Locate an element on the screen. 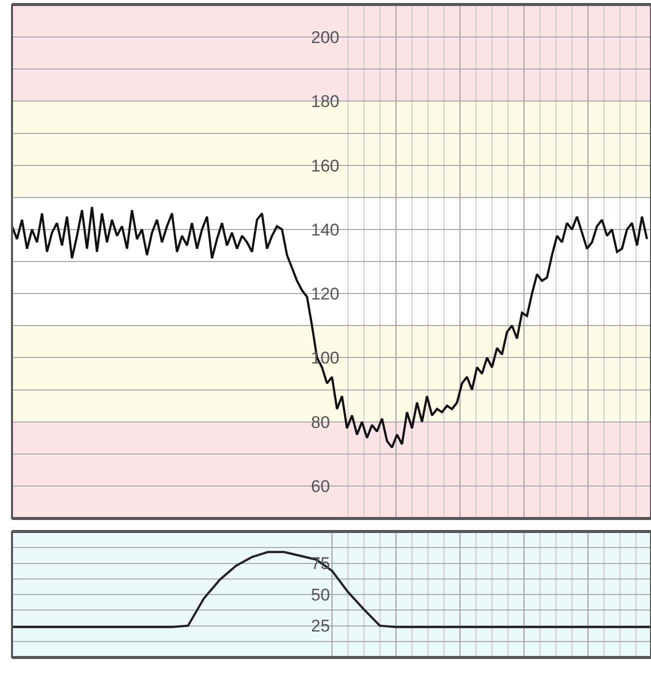 This screenshot has width=651, height=673. y-tick-label: 120 is located at coordinates (325, 294).